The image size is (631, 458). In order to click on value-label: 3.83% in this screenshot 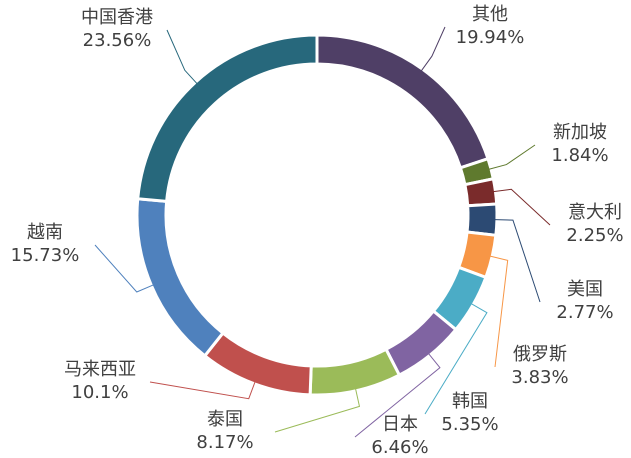, I will do `click(539, 377)`.